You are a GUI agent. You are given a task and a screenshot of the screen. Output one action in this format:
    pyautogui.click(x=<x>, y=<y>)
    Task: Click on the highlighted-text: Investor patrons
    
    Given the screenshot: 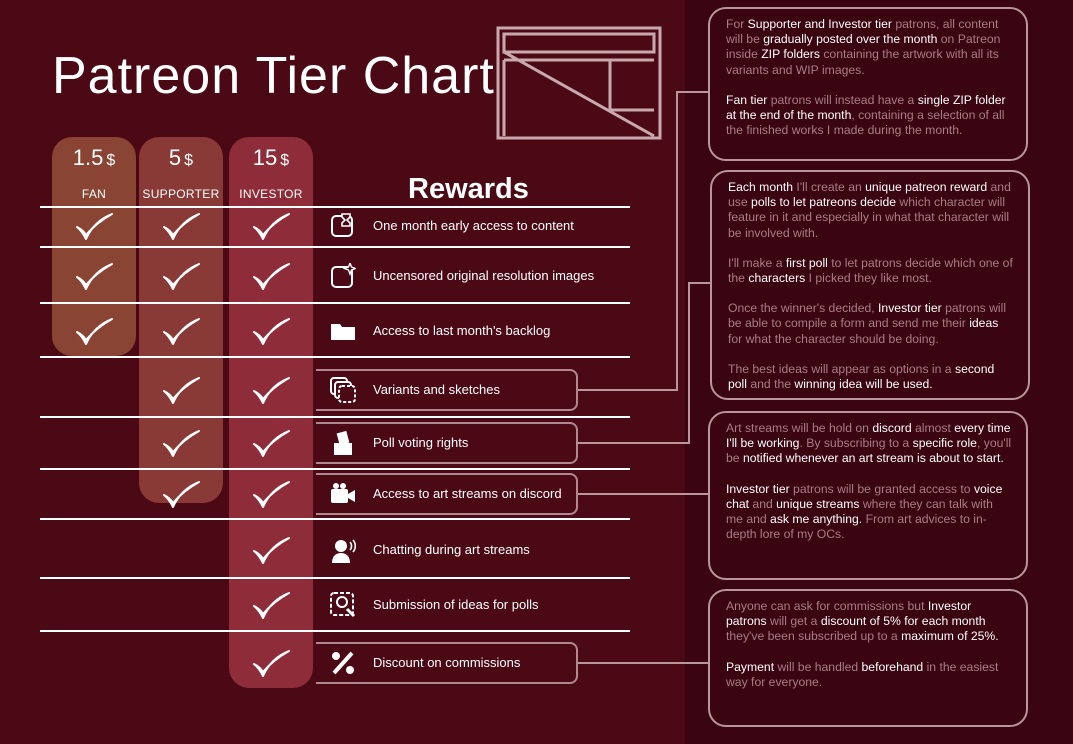 What is the action you would take?
    pyautogui.click(x=849, y=614)
    